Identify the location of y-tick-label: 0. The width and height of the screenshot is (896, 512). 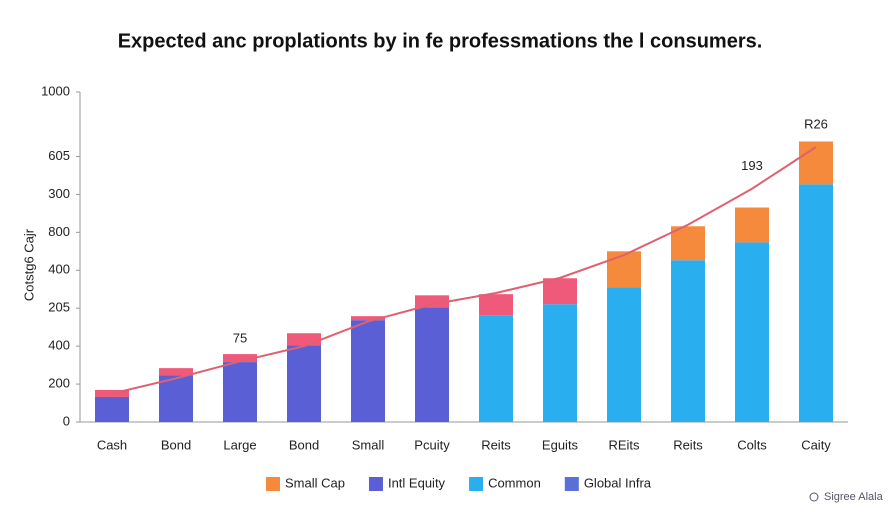
(66, 420).